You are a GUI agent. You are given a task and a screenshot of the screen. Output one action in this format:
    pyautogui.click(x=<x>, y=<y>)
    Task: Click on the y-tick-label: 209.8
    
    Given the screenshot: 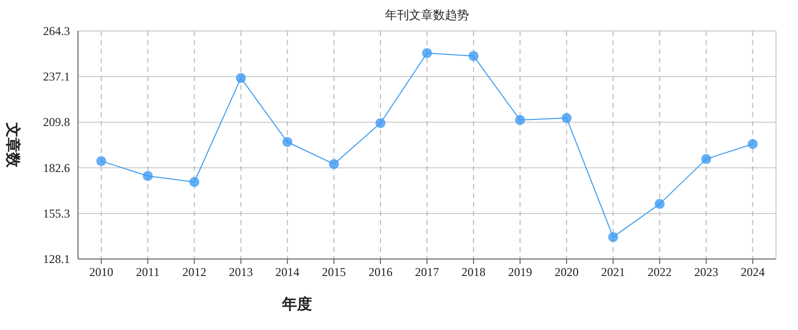 What is the action you would take?
    pyautogui.click(x=56, y=122)
    